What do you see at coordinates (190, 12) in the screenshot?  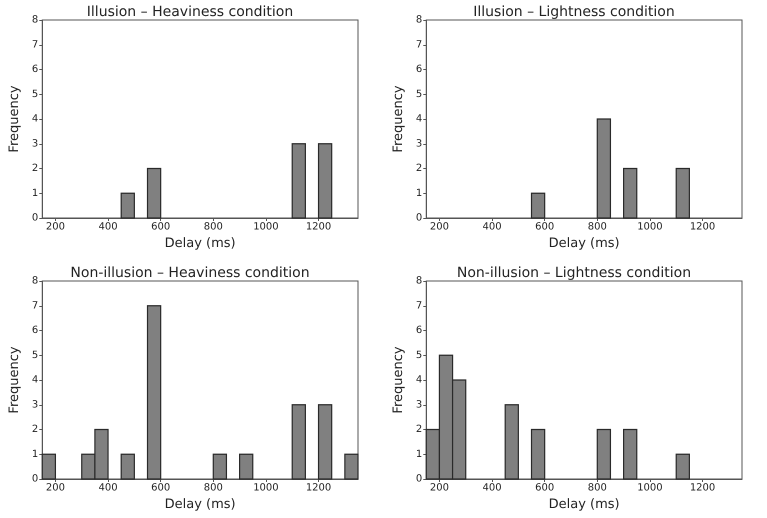 I see `chart-title: Illusion – Heaviness condition` at bounding box center [190, 12].